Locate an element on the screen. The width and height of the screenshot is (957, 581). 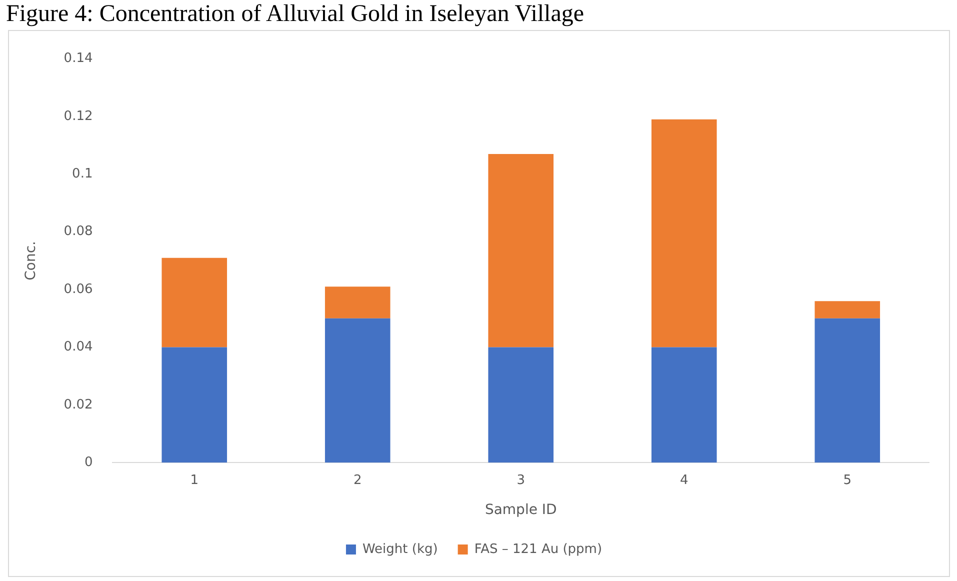
x-tick-label: 1 is located at coordinates (194, 480).